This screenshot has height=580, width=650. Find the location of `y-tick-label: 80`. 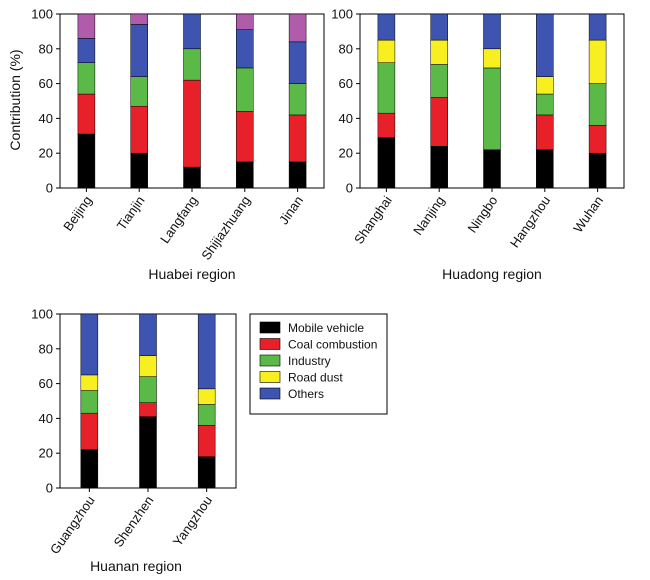

y-tick-label: 80 is located at coordinates (46, 48).